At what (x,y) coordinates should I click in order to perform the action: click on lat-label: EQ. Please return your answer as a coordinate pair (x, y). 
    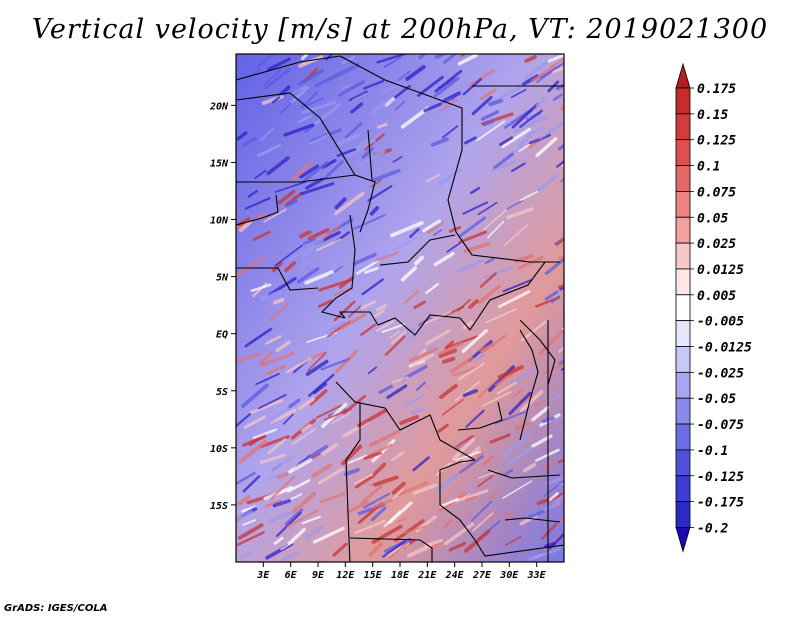
    Looking at the image, I should click on (222, 335).